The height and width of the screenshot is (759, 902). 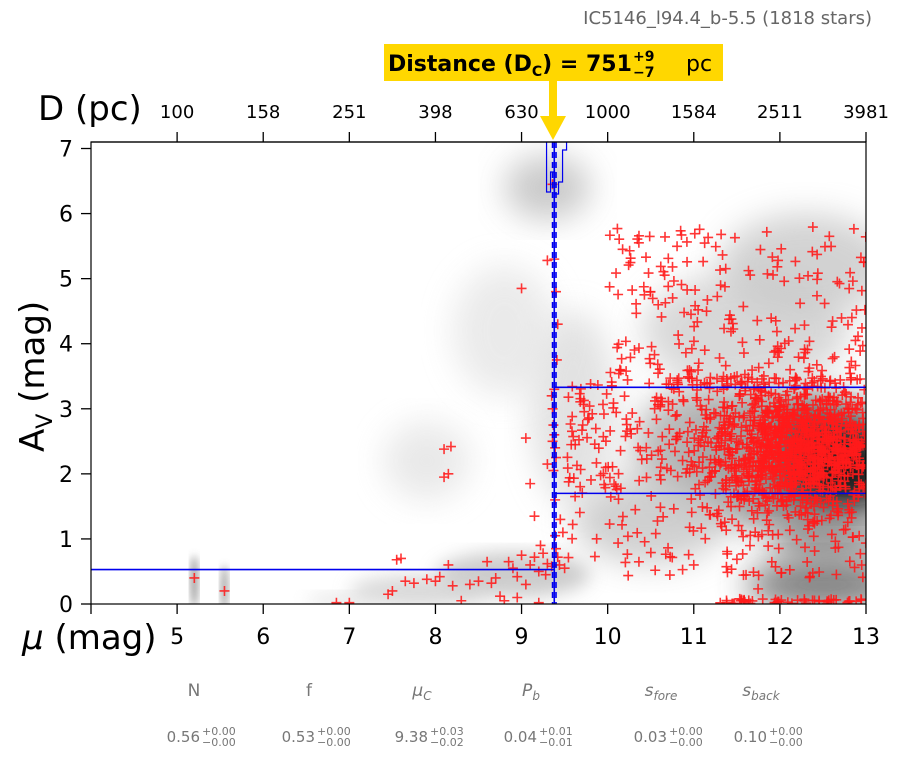 What do you see at coordinates (553, 128) in the screenshot?
I see `annotation-arrow-head` at bounding box center [553, 128].